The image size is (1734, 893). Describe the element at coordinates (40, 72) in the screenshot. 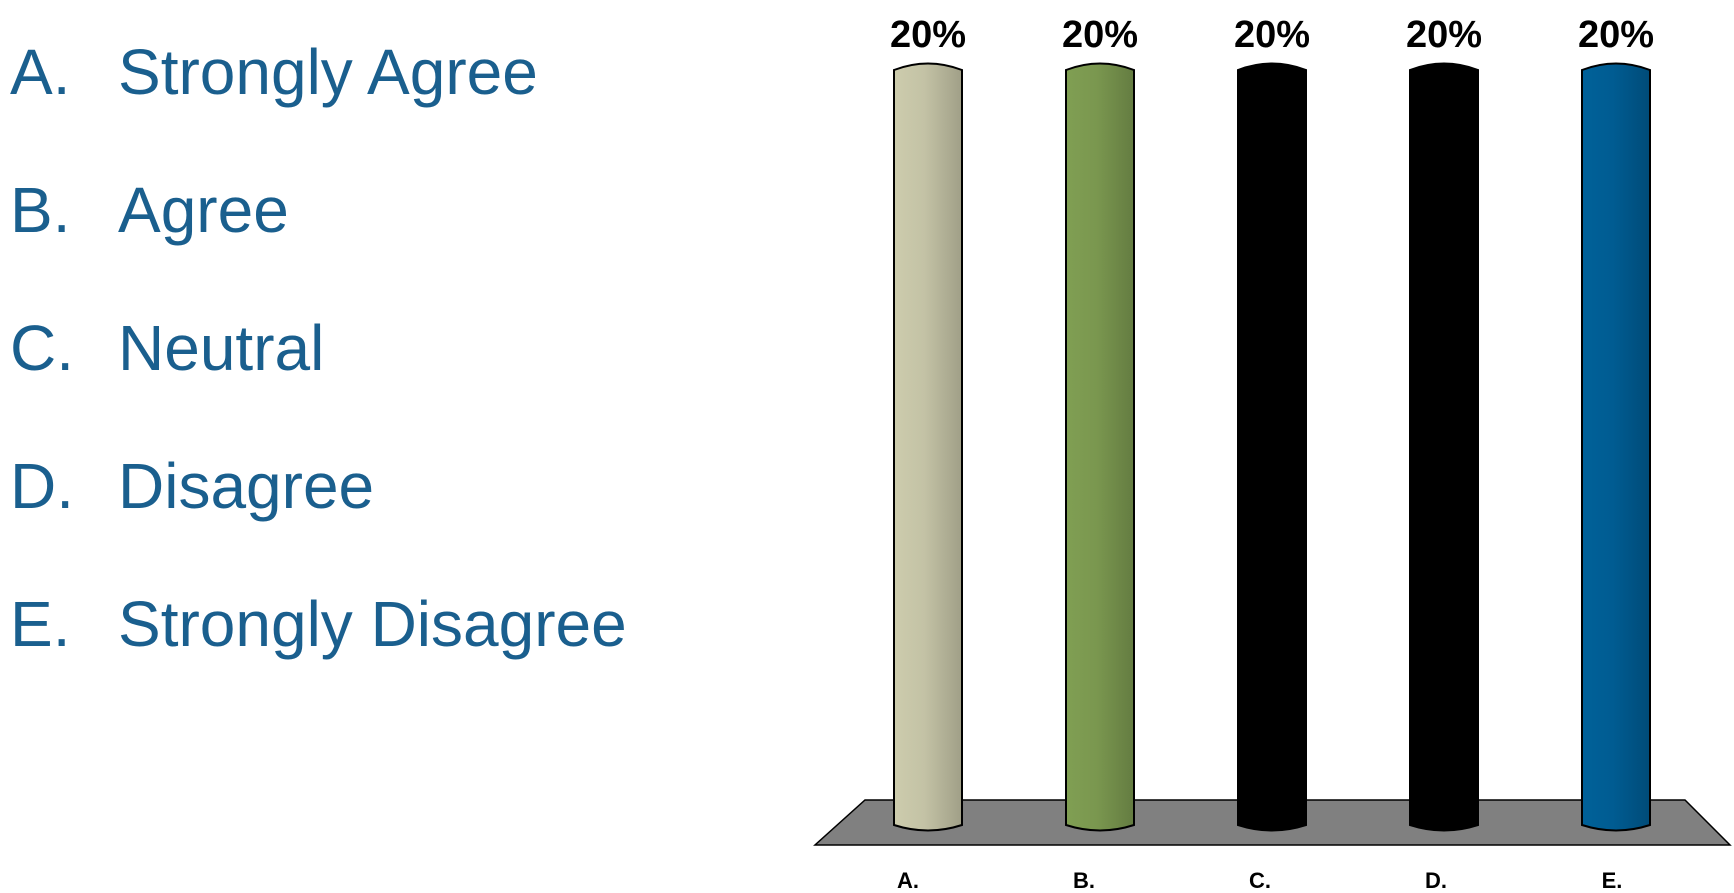

I see `option-letter: A.` at that location.